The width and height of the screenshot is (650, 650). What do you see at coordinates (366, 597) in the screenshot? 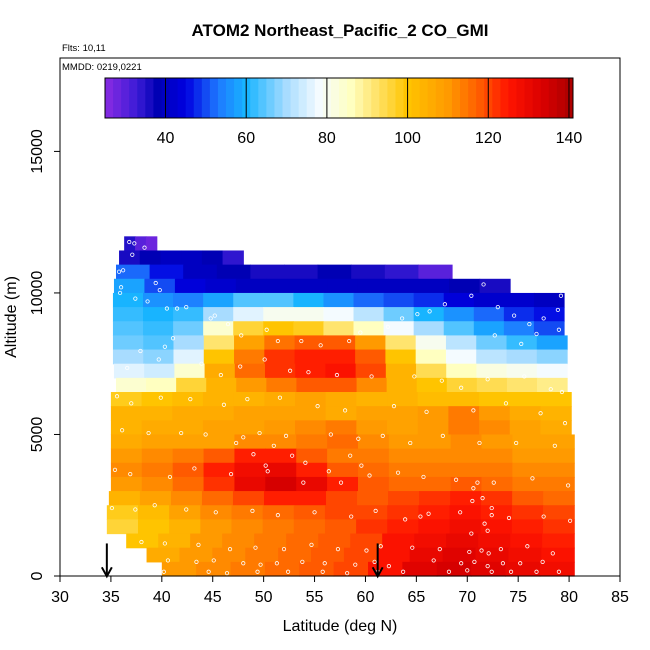
I see `x-tick-label: 60` at bounding box center [366, 597].